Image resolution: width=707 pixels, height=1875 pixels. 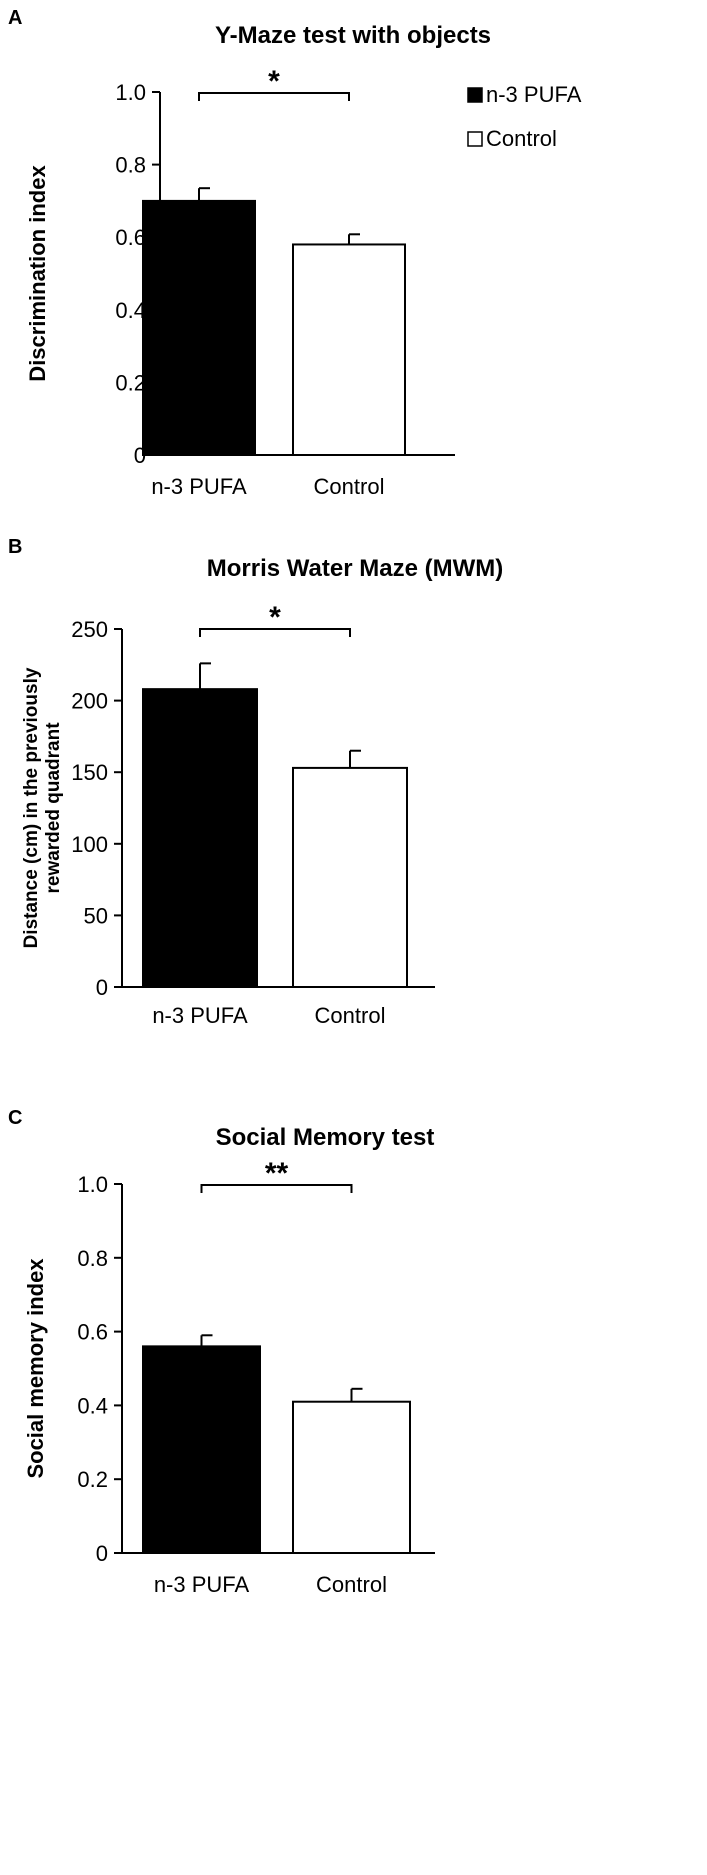 I want to click on y-axis-label: rewarded quadrant, so click(x=53, y=808).